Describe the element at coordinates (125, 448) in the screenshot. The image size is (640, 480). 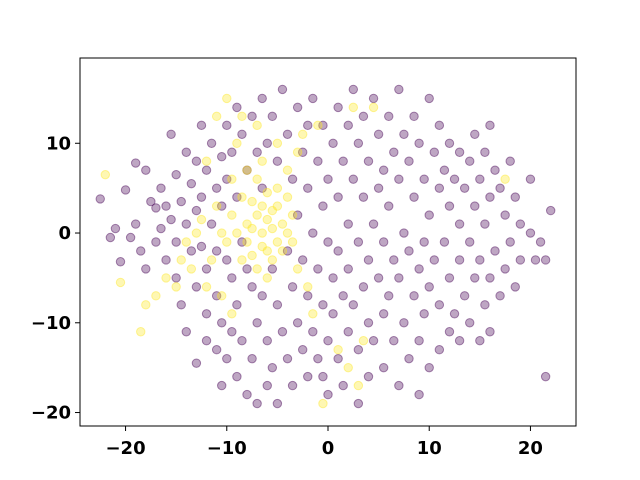
I see `x-tick-label: −20` at that location.